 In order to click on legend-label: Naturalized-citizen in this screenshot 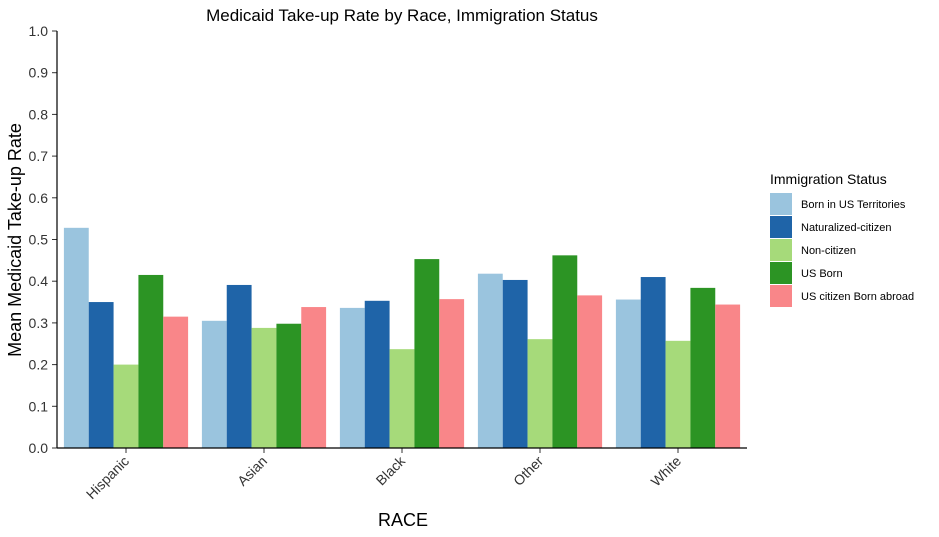, I will do `click(846, 228)`.